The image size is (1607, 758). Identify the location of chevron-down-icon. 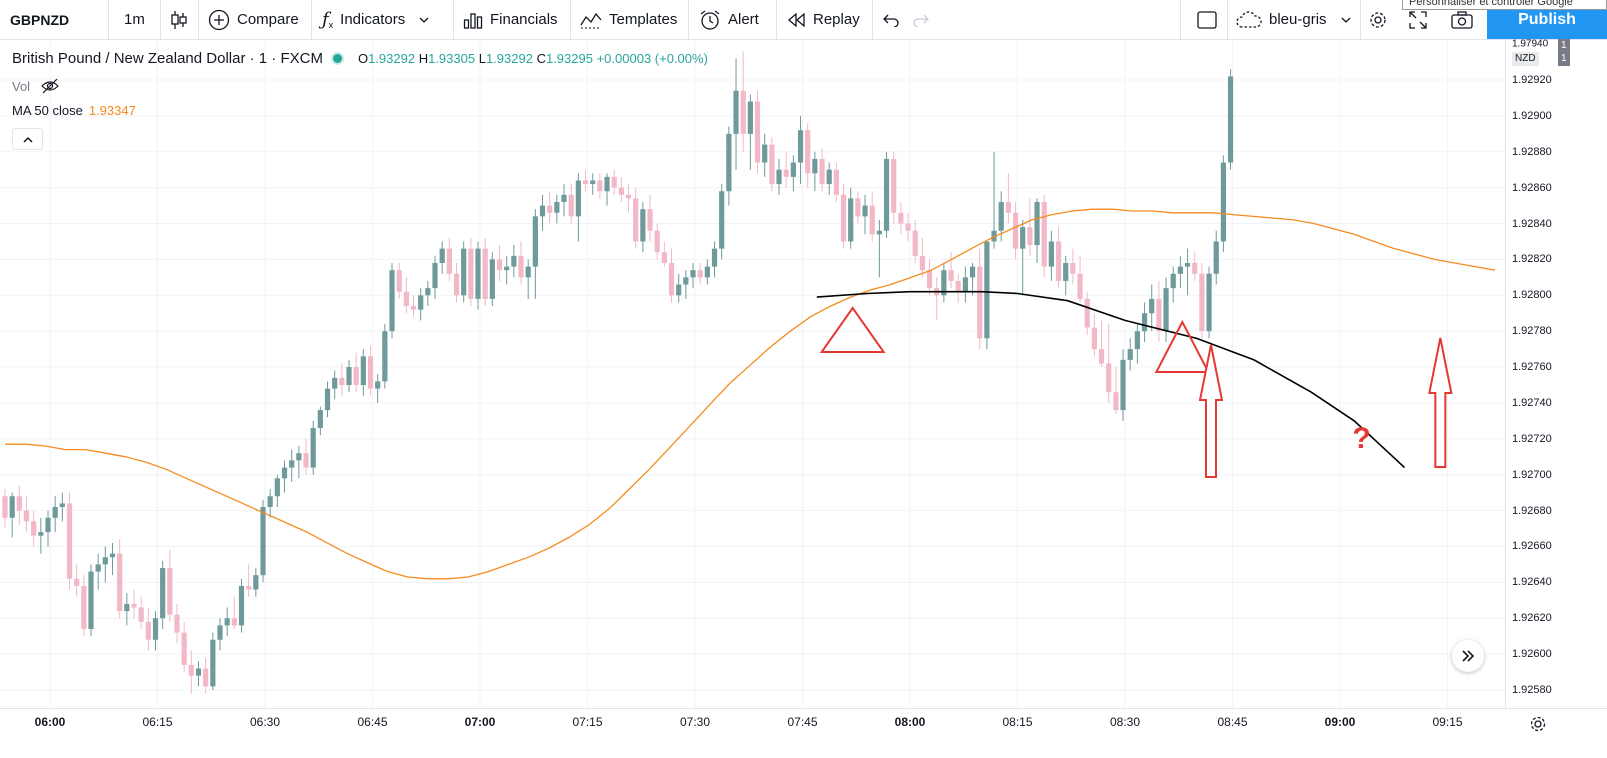
(424, 20).